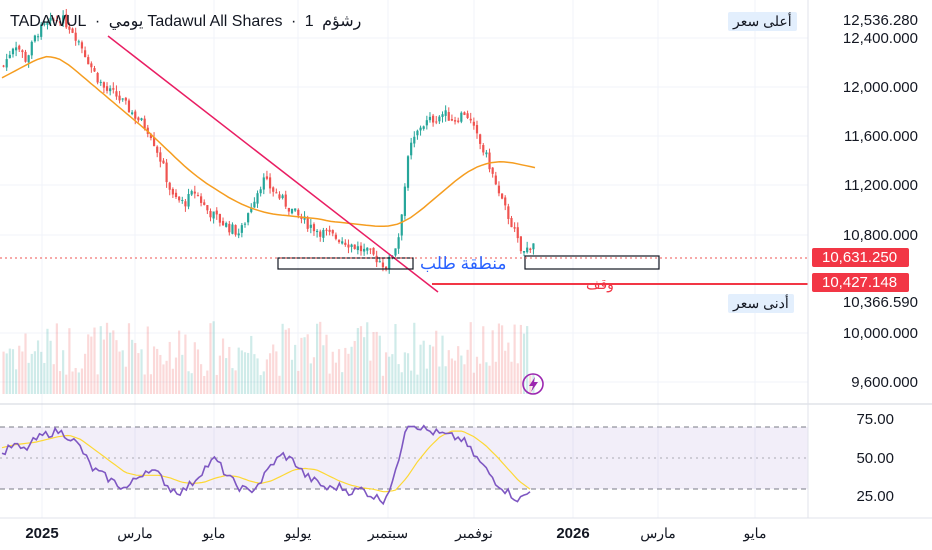  I want to click on time-tick: نوفمبر, so click(474, 533).